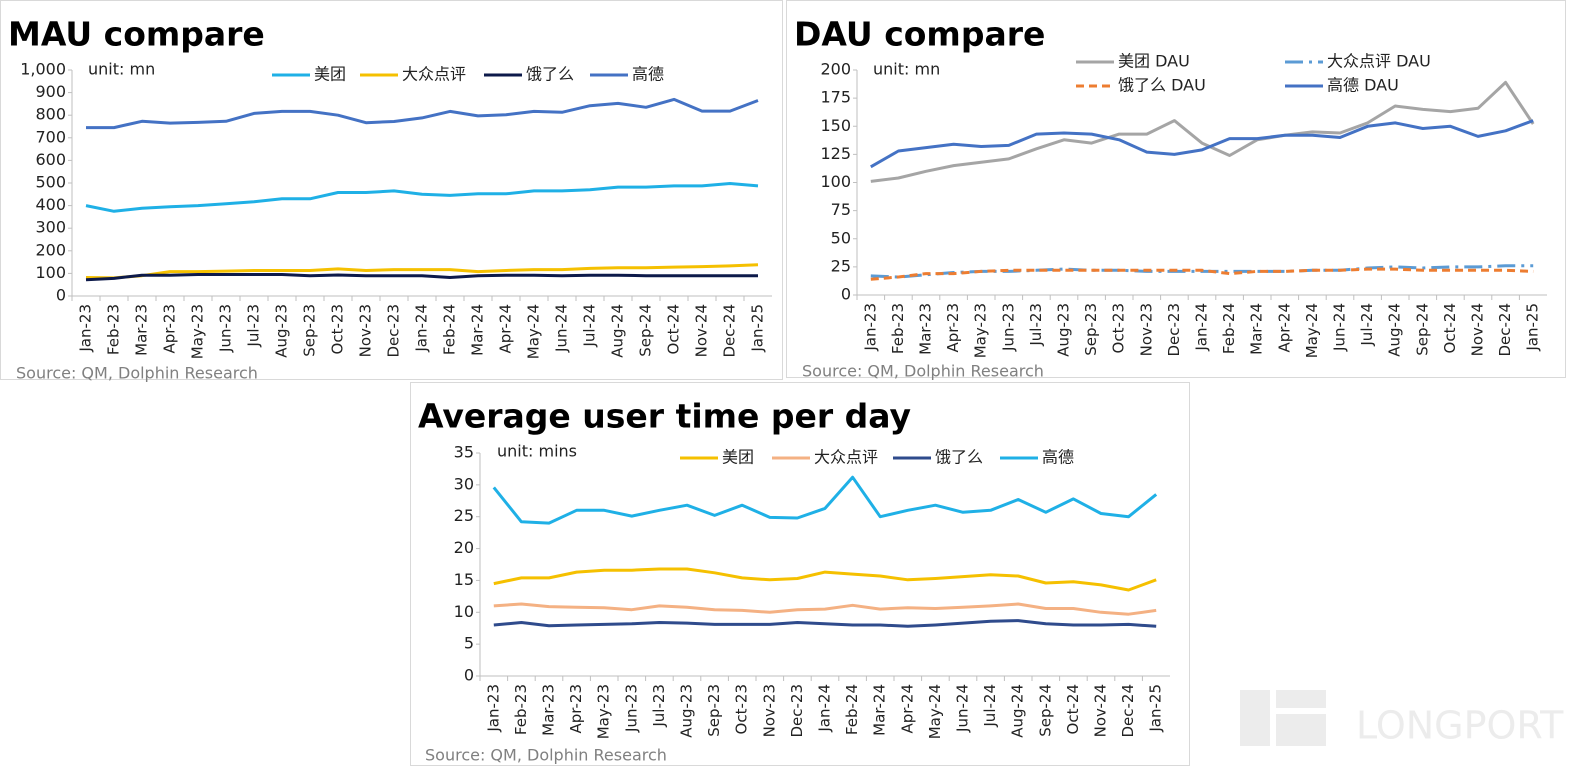  I want to click on chart-title: MAU compare, so click(136, 34).